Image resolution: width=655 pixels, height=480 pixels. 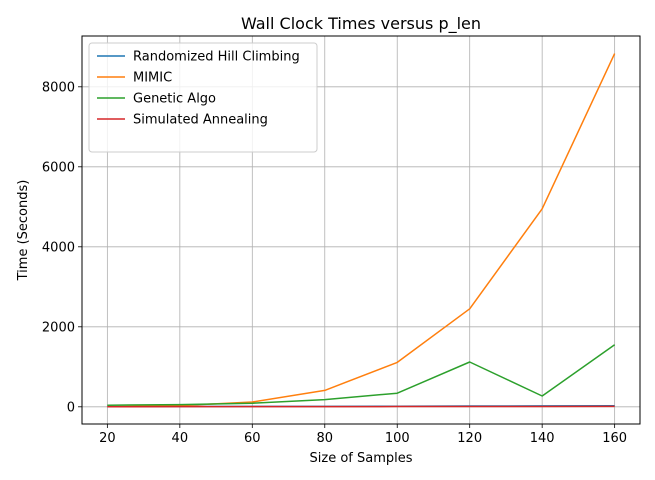 I want to click on y-axis-label: Time (Seconds), so click(x=23, y=231).